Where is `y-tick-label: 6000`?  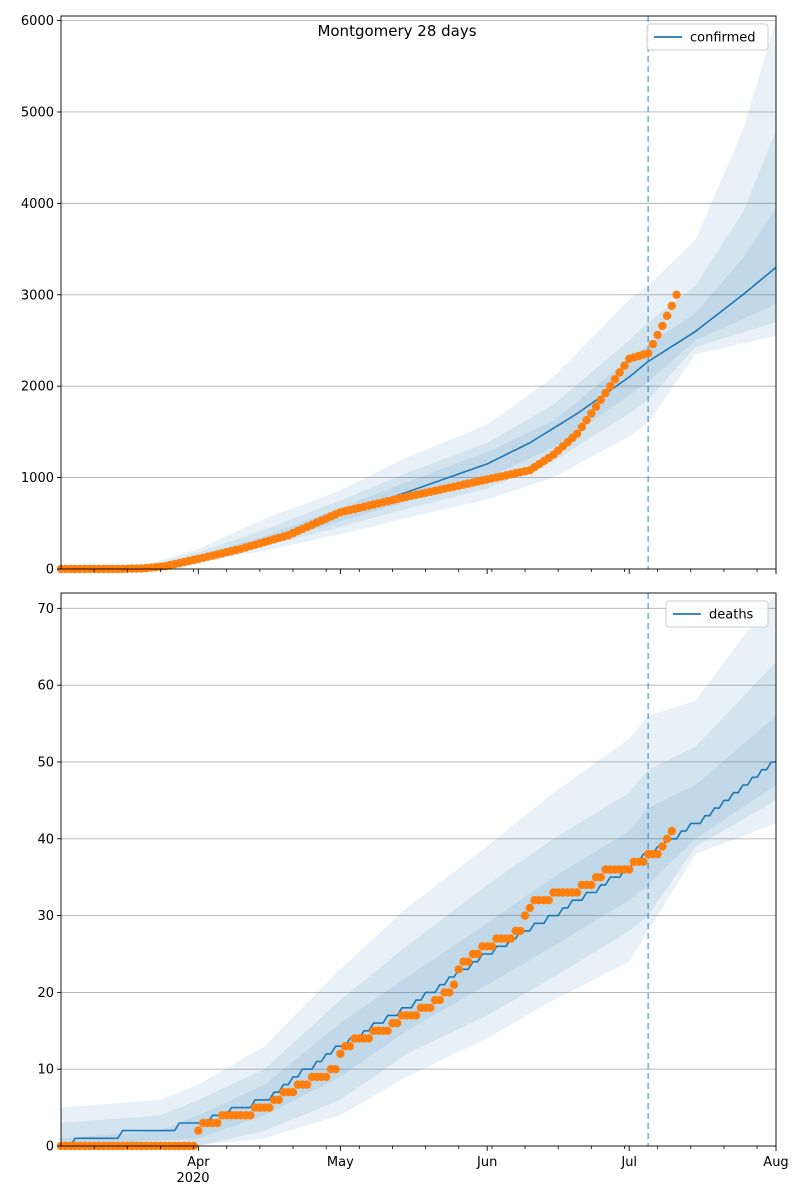
y-tick-label: 6000 is located at coordinates (37, 21).